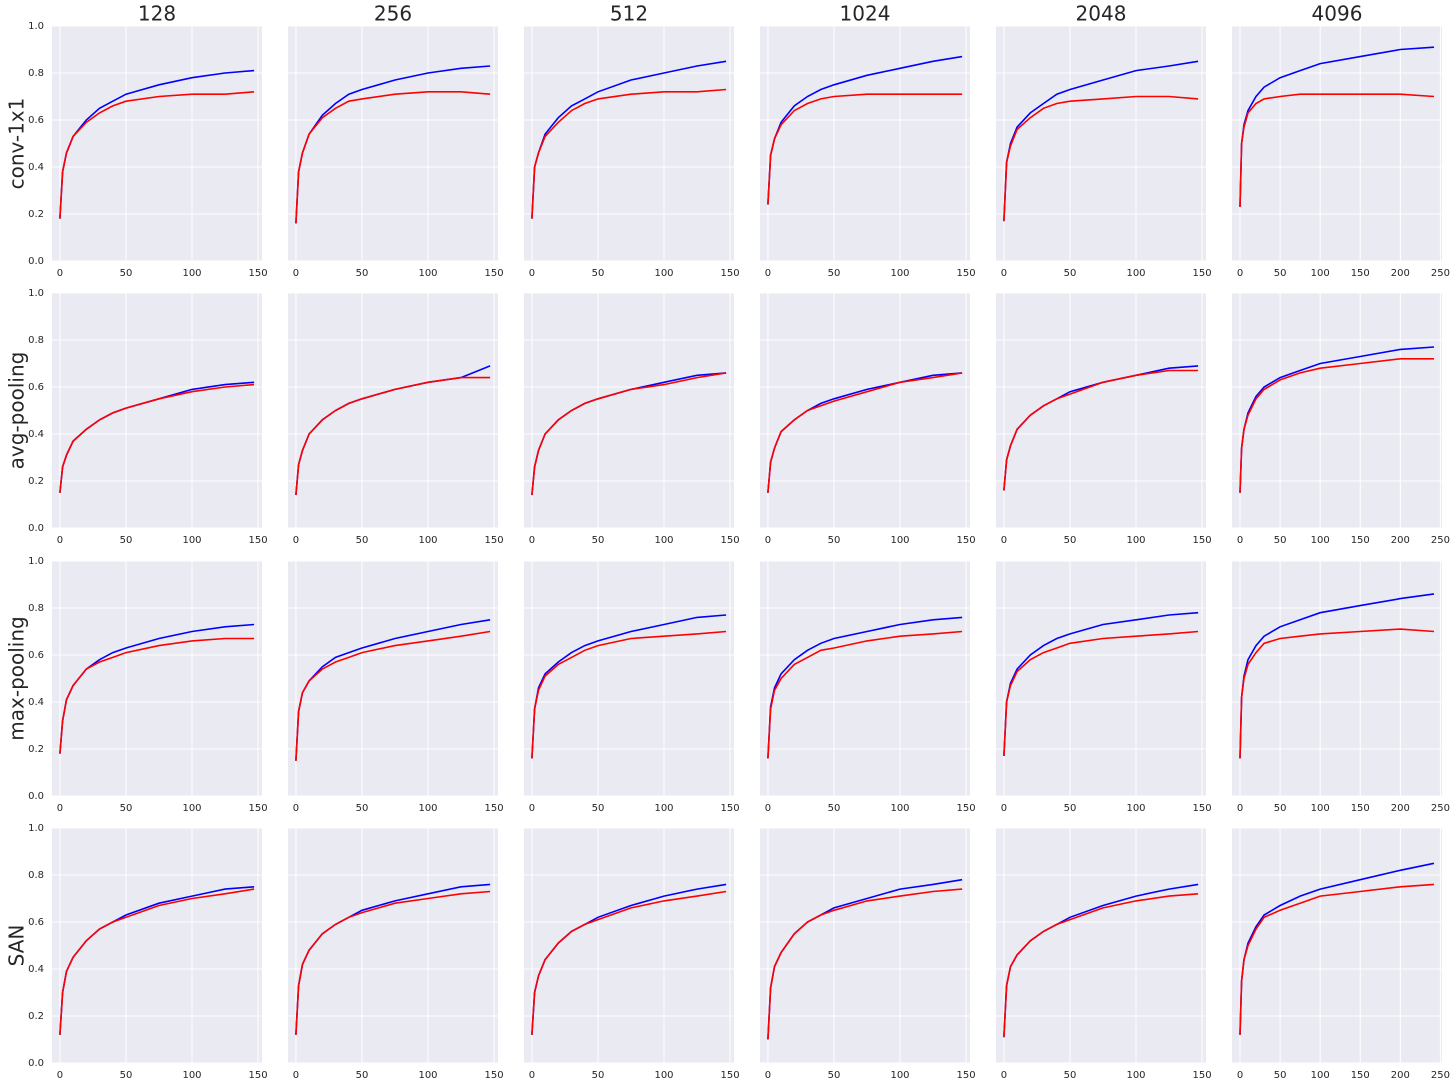 This screenshot has height=1087, width=1453. I want to click on column-title: 256, so click(393, 14).